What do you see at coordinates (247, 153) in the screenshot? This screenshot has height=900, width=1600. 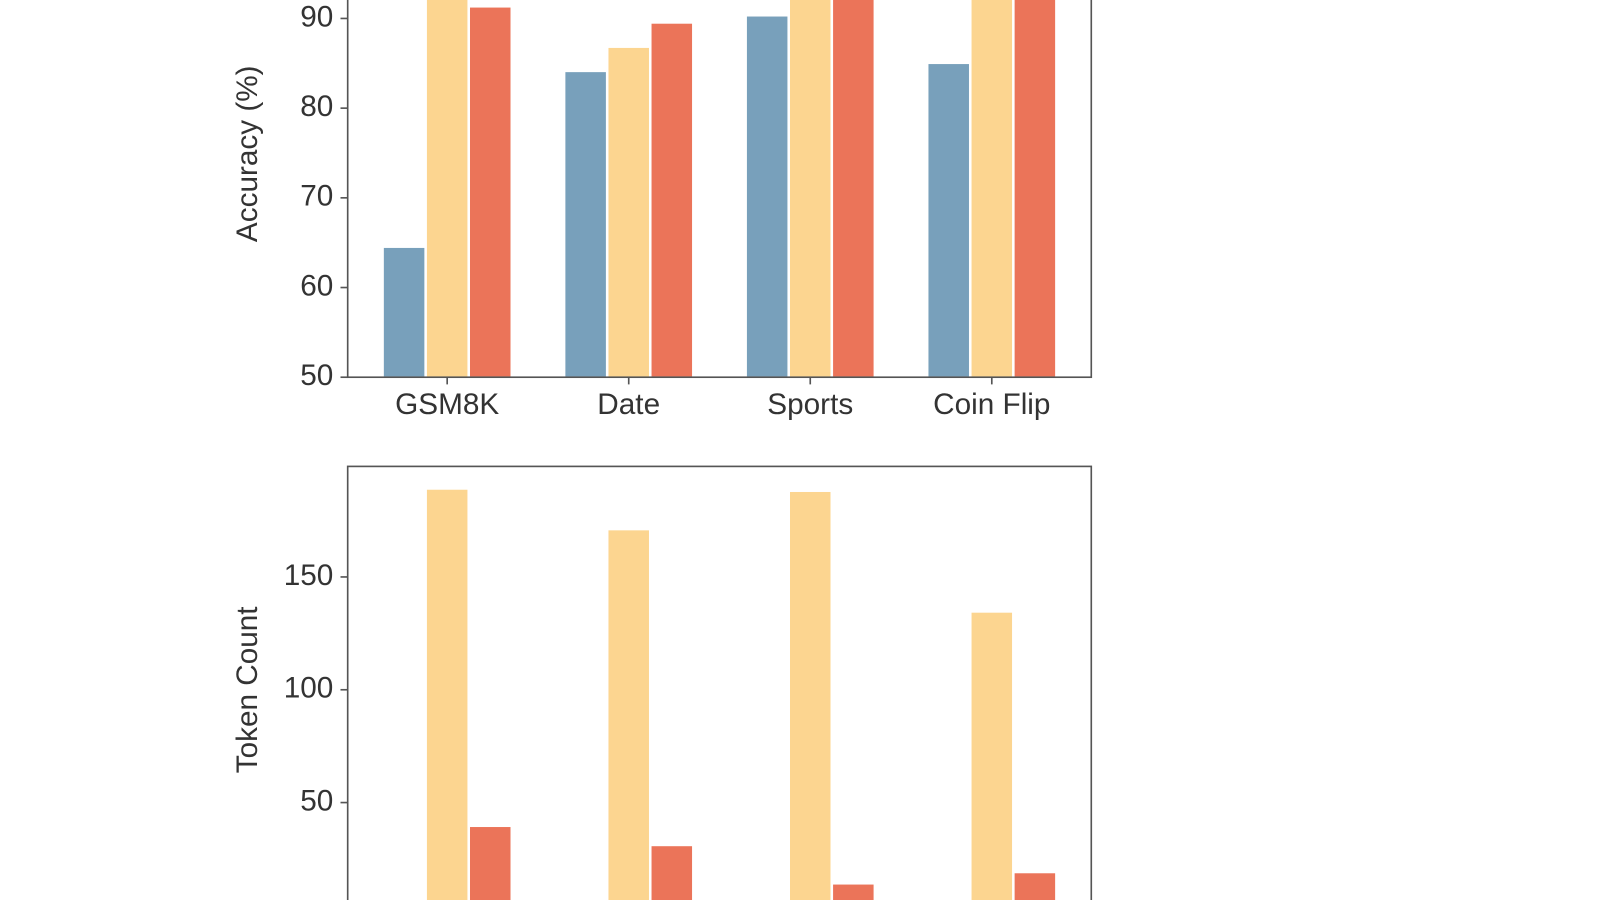 I see `y-axis-label: Accuracy (%)` at bounding box center [247, 153].